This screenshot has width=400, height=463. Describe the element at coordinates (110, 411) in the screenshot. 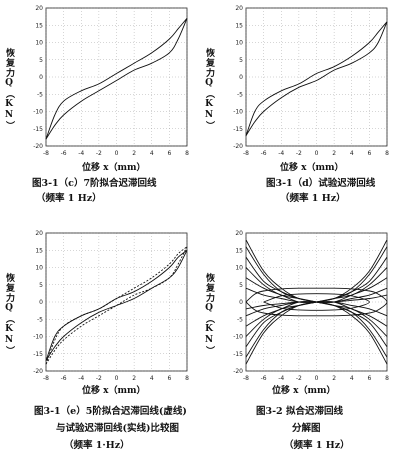

I see `figure-caption-line-1: 图3-1（e）5阶拟合迟滞回线(虚线)` at that location.